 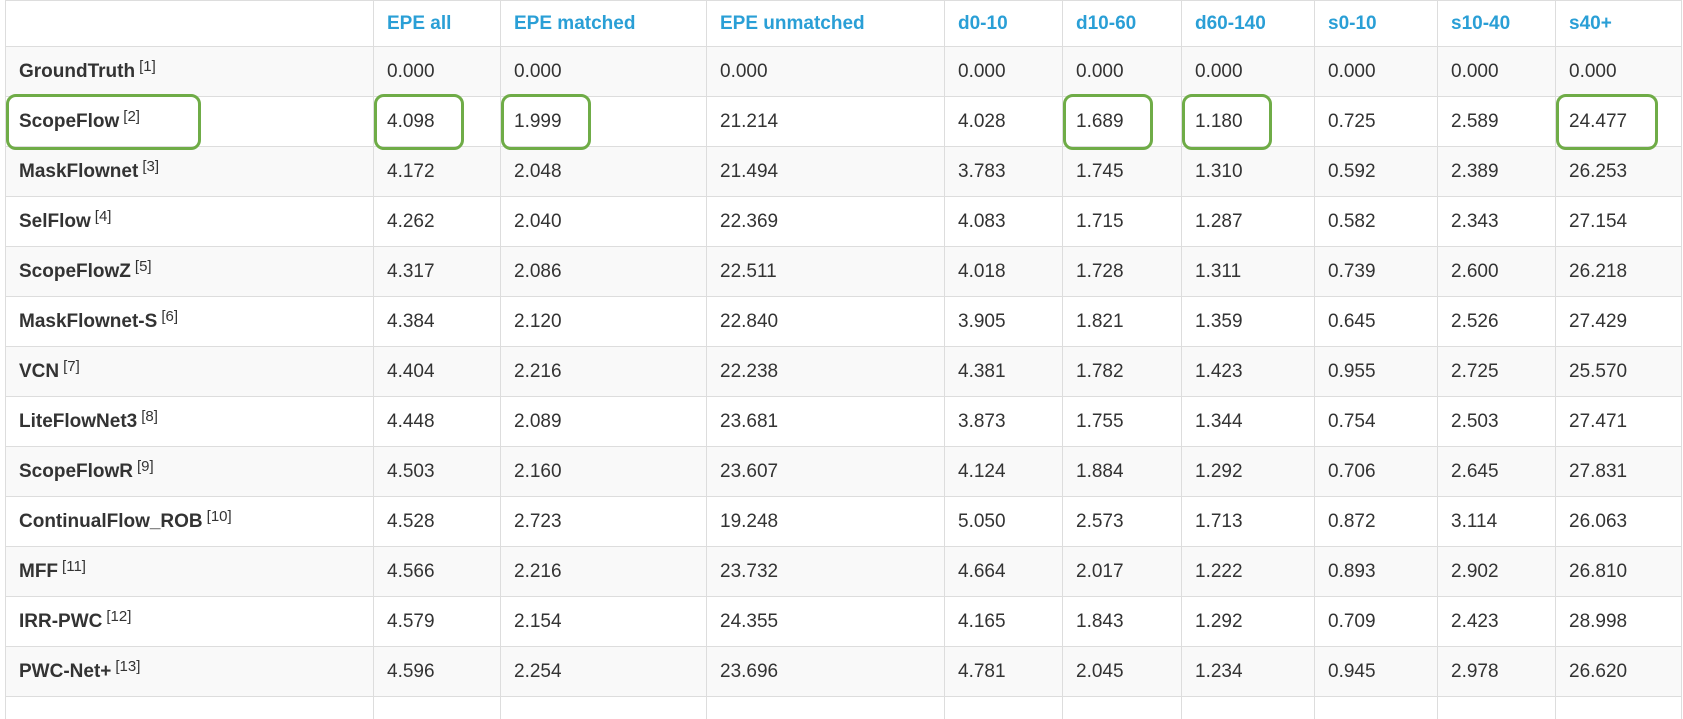 I want to click on value-cell: 2.526, so click(x=1496, y=321).